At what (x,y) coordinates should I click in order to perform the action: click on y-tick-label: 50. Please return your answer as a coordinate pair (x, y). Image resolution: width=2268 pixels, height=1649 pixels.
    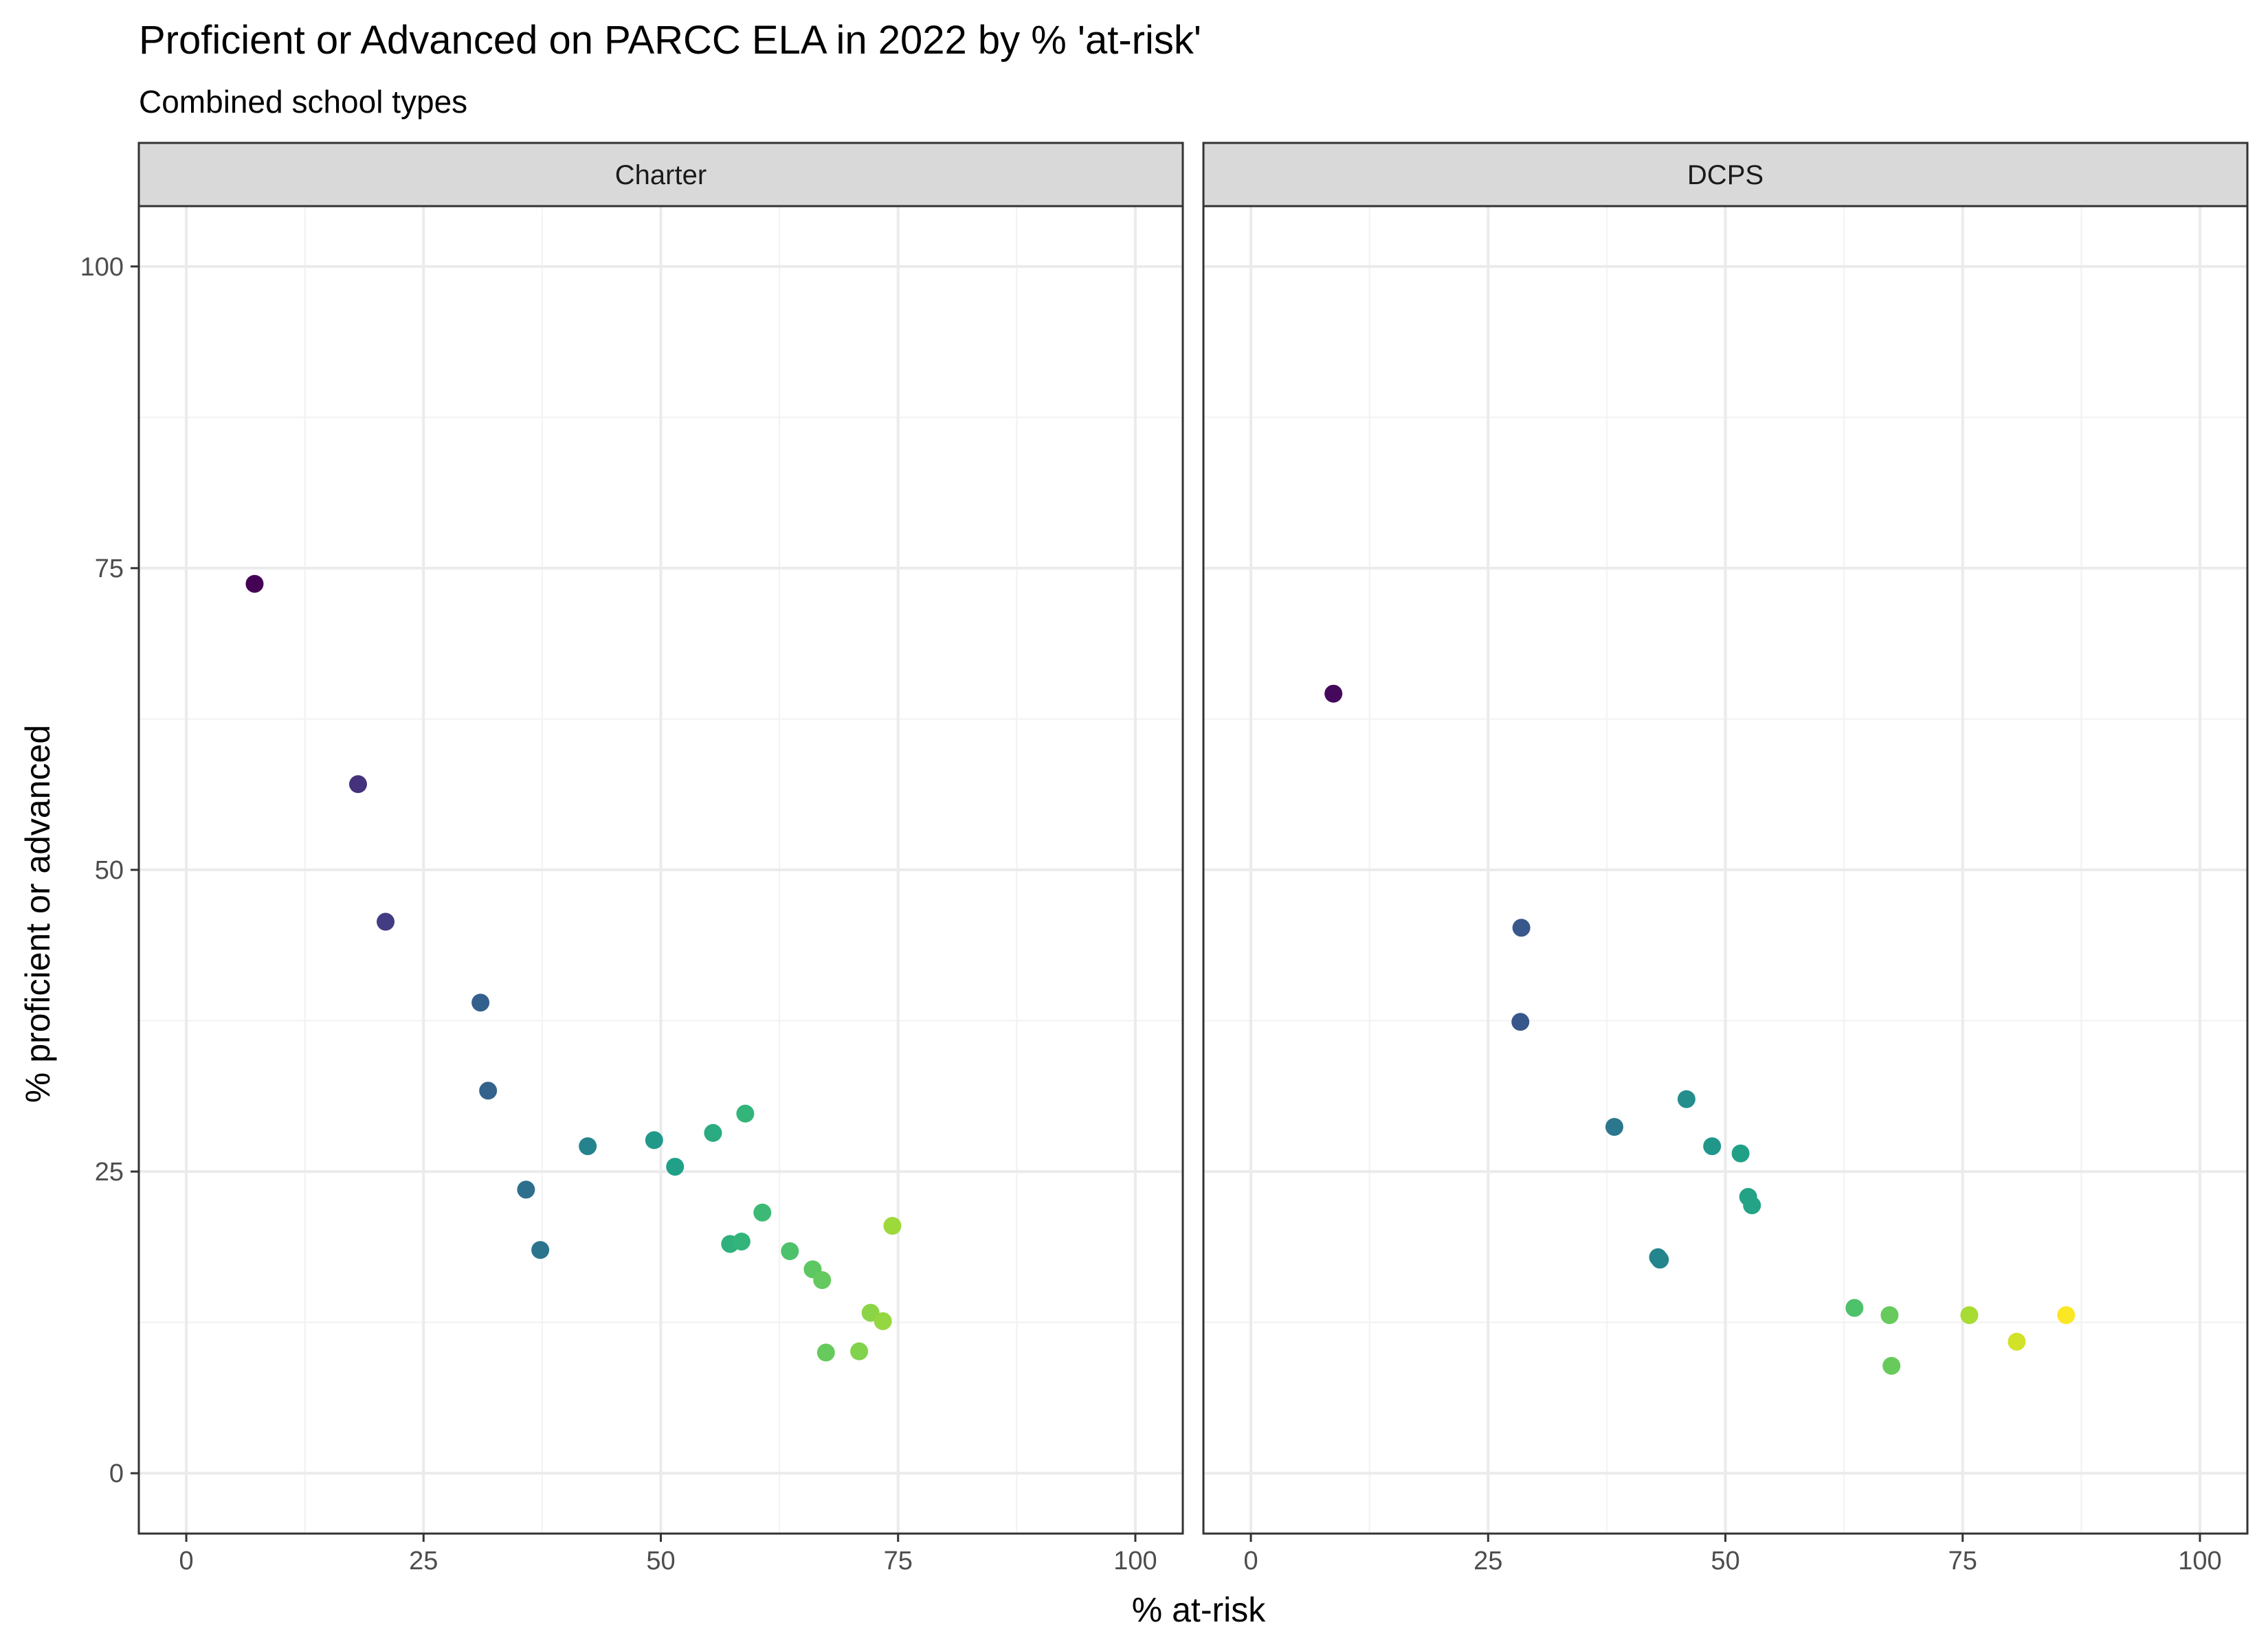
    Looking at the image, I should click on (109, 870).